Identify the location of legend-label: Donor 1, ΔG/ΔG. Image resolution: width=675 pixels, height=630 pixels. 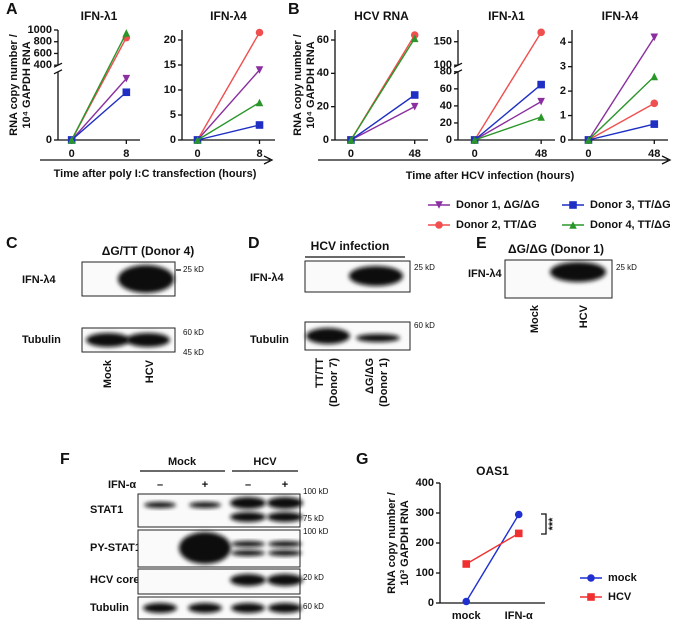
(498, 205).